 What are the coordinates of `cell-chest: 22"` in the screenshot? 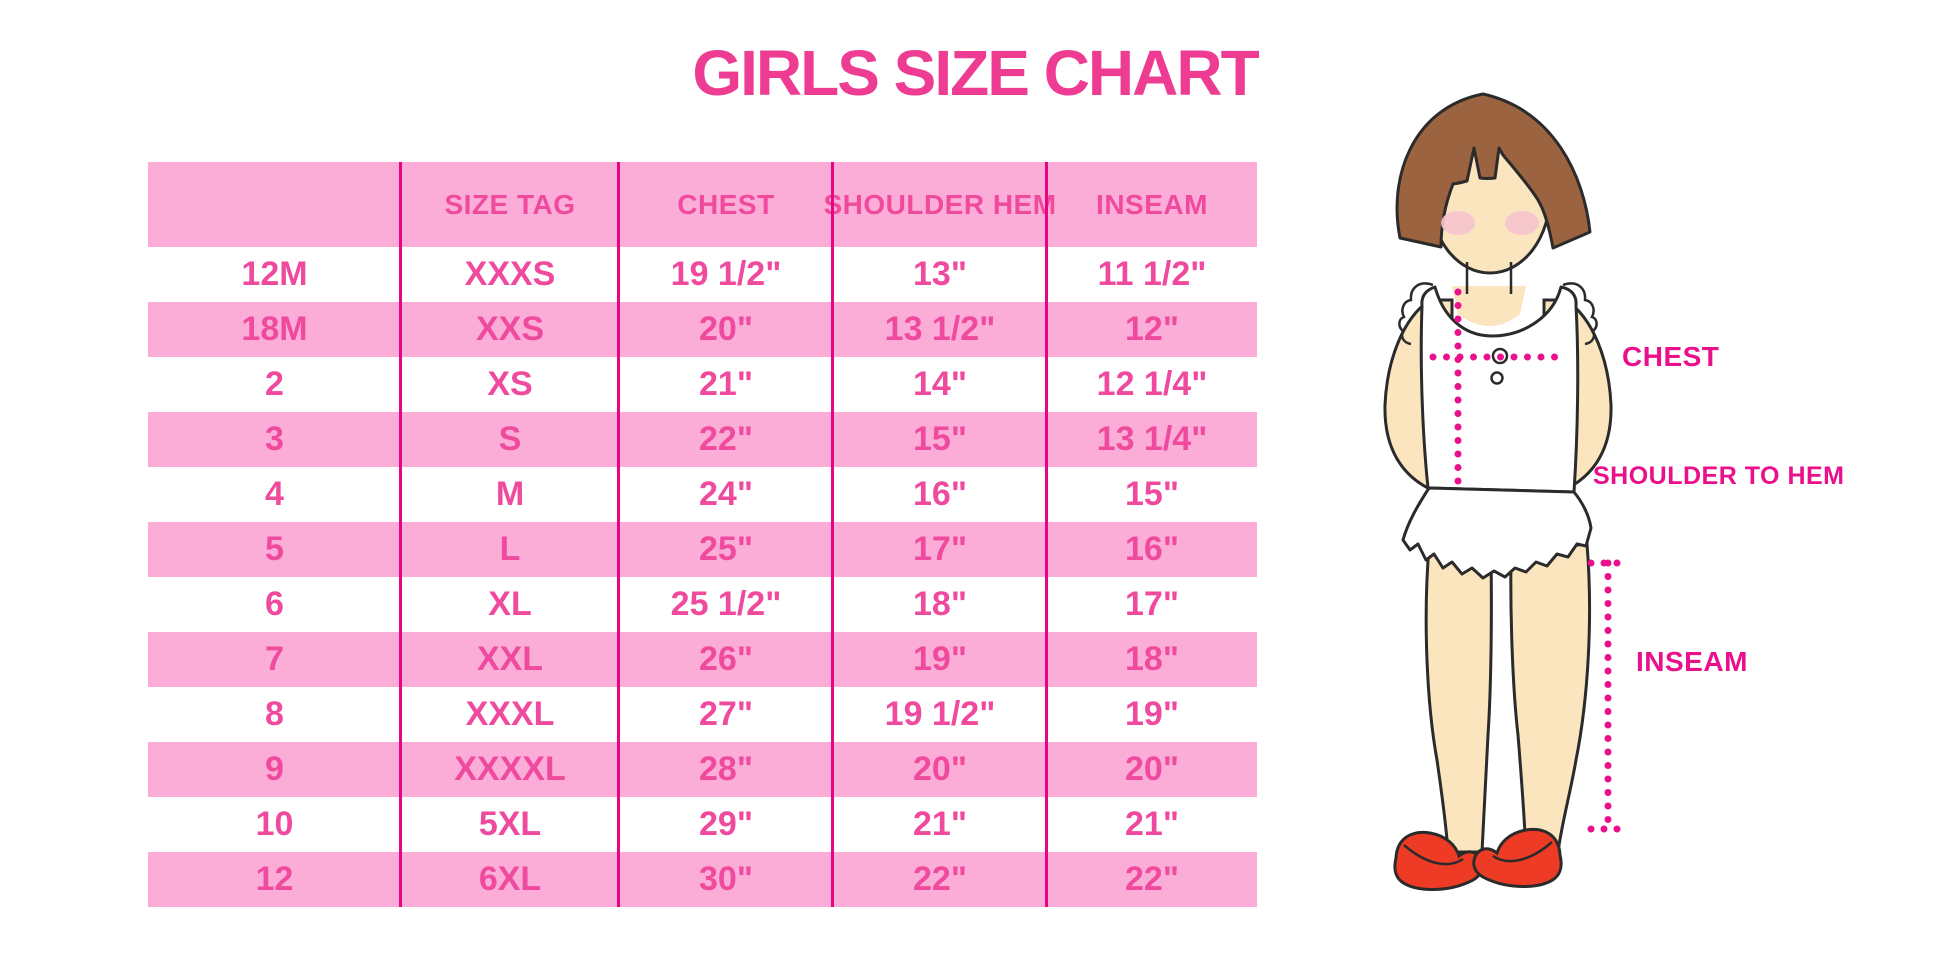 It's located at (726, 439).